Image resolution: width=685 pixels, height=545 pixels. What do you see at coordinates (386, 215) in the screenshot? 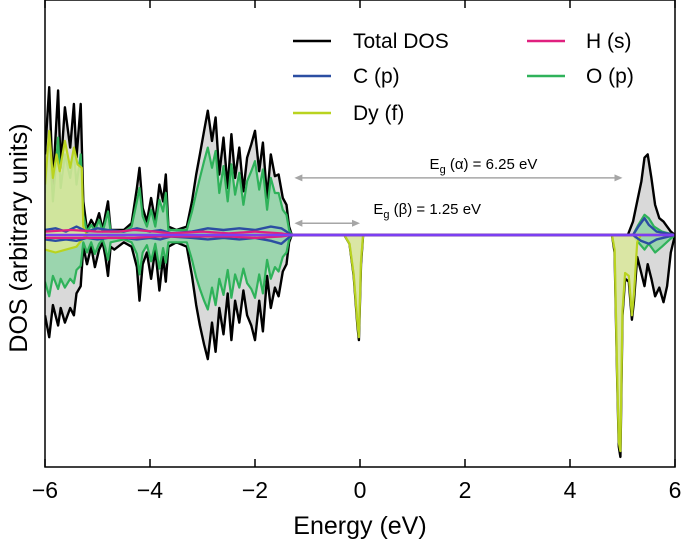
I see `band-gap-beta-subscript: g` at bounding box center [386, 215].